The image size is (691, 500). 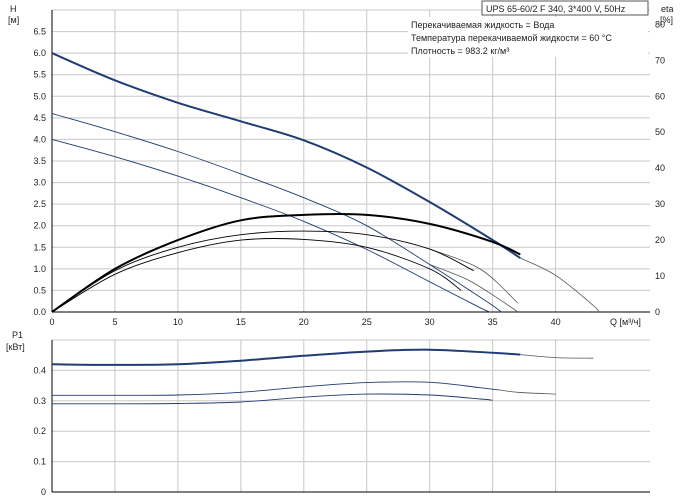 I want to click on y-left-label-line2: [м], so click(x=13, y=20).